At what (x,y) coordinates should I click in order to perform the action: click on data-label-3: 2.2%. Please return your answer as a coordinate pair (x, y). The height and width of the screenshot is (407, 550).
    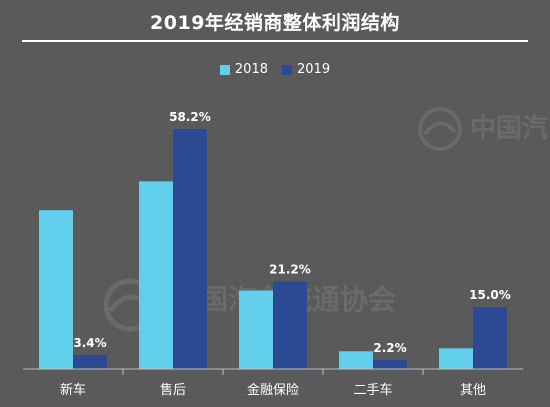
    Looking at the image, I should click on (389, 348).